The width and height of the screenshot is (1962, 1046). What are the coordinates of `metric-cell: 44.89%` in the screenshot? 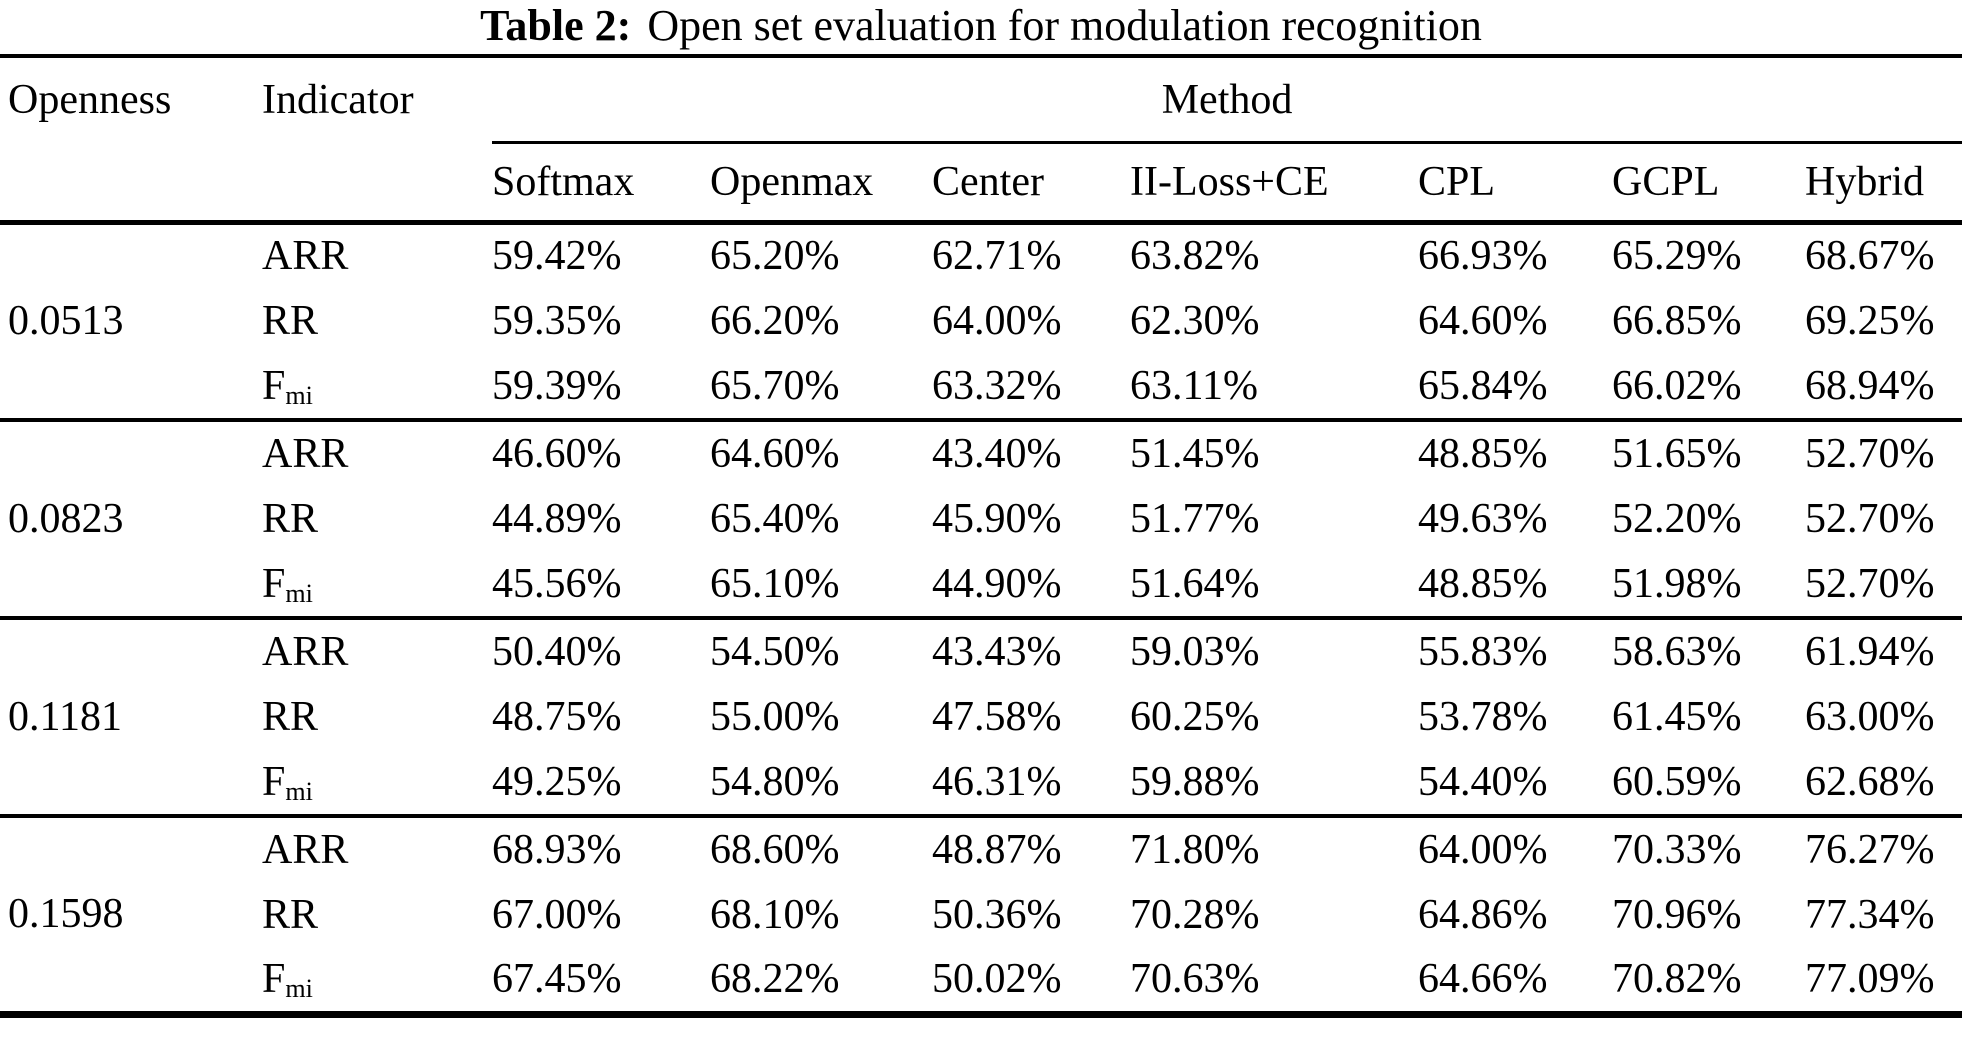 It's located at (557, 519).